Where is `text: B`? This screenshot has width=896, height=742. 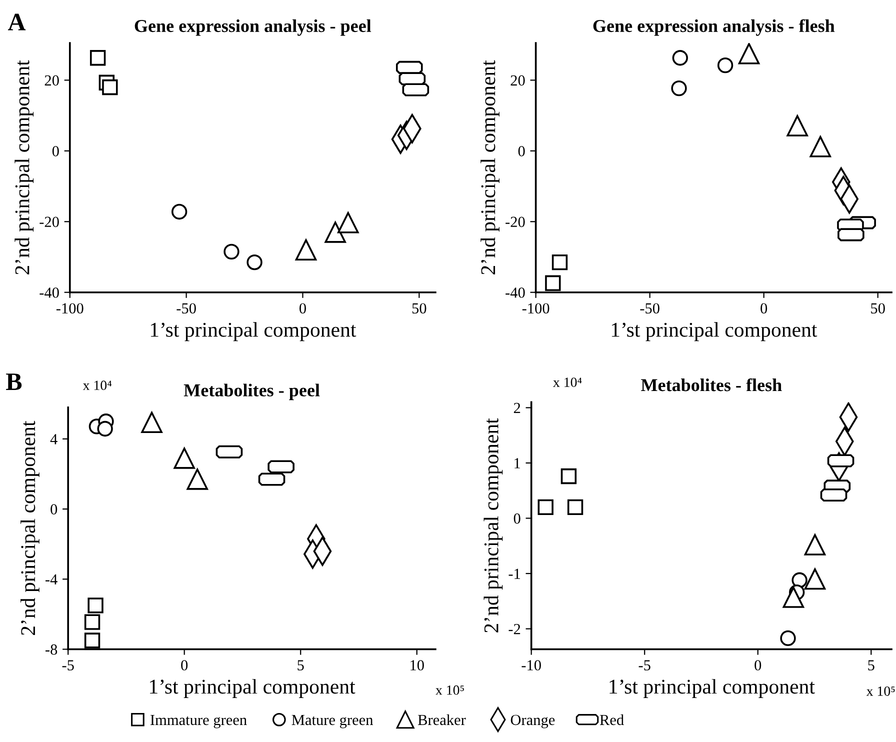 text: B is located at coordinates (14, 382).